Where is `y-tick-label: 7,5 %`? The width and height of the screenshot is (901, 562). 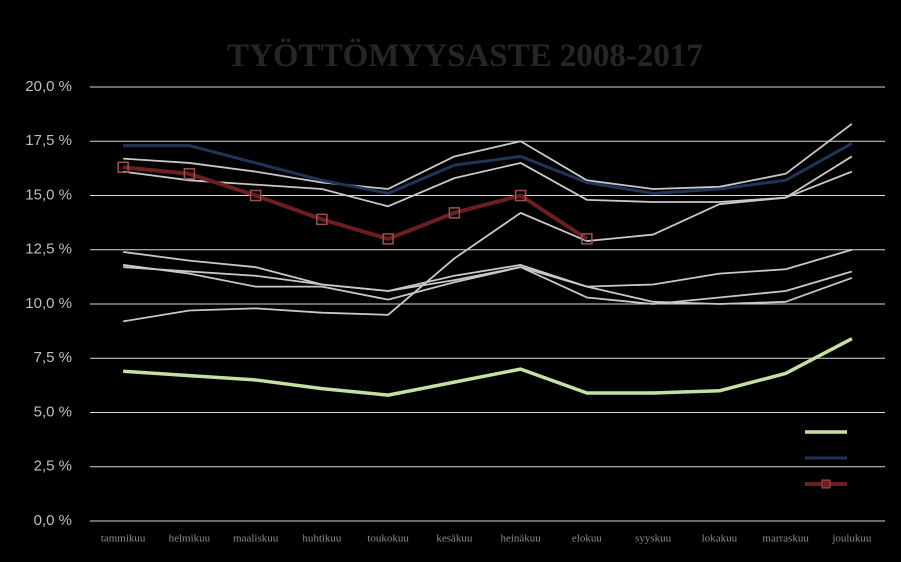 y-tick-label: 7,5 % is located at coordinates (53, 357).